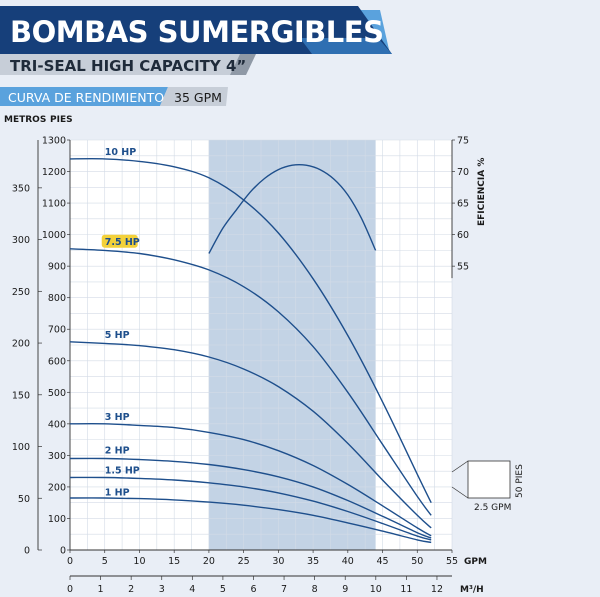  Describe the element at coordinates (21, 395) in the screenshot. I see `y-tick-label-meters: 150` at that location.